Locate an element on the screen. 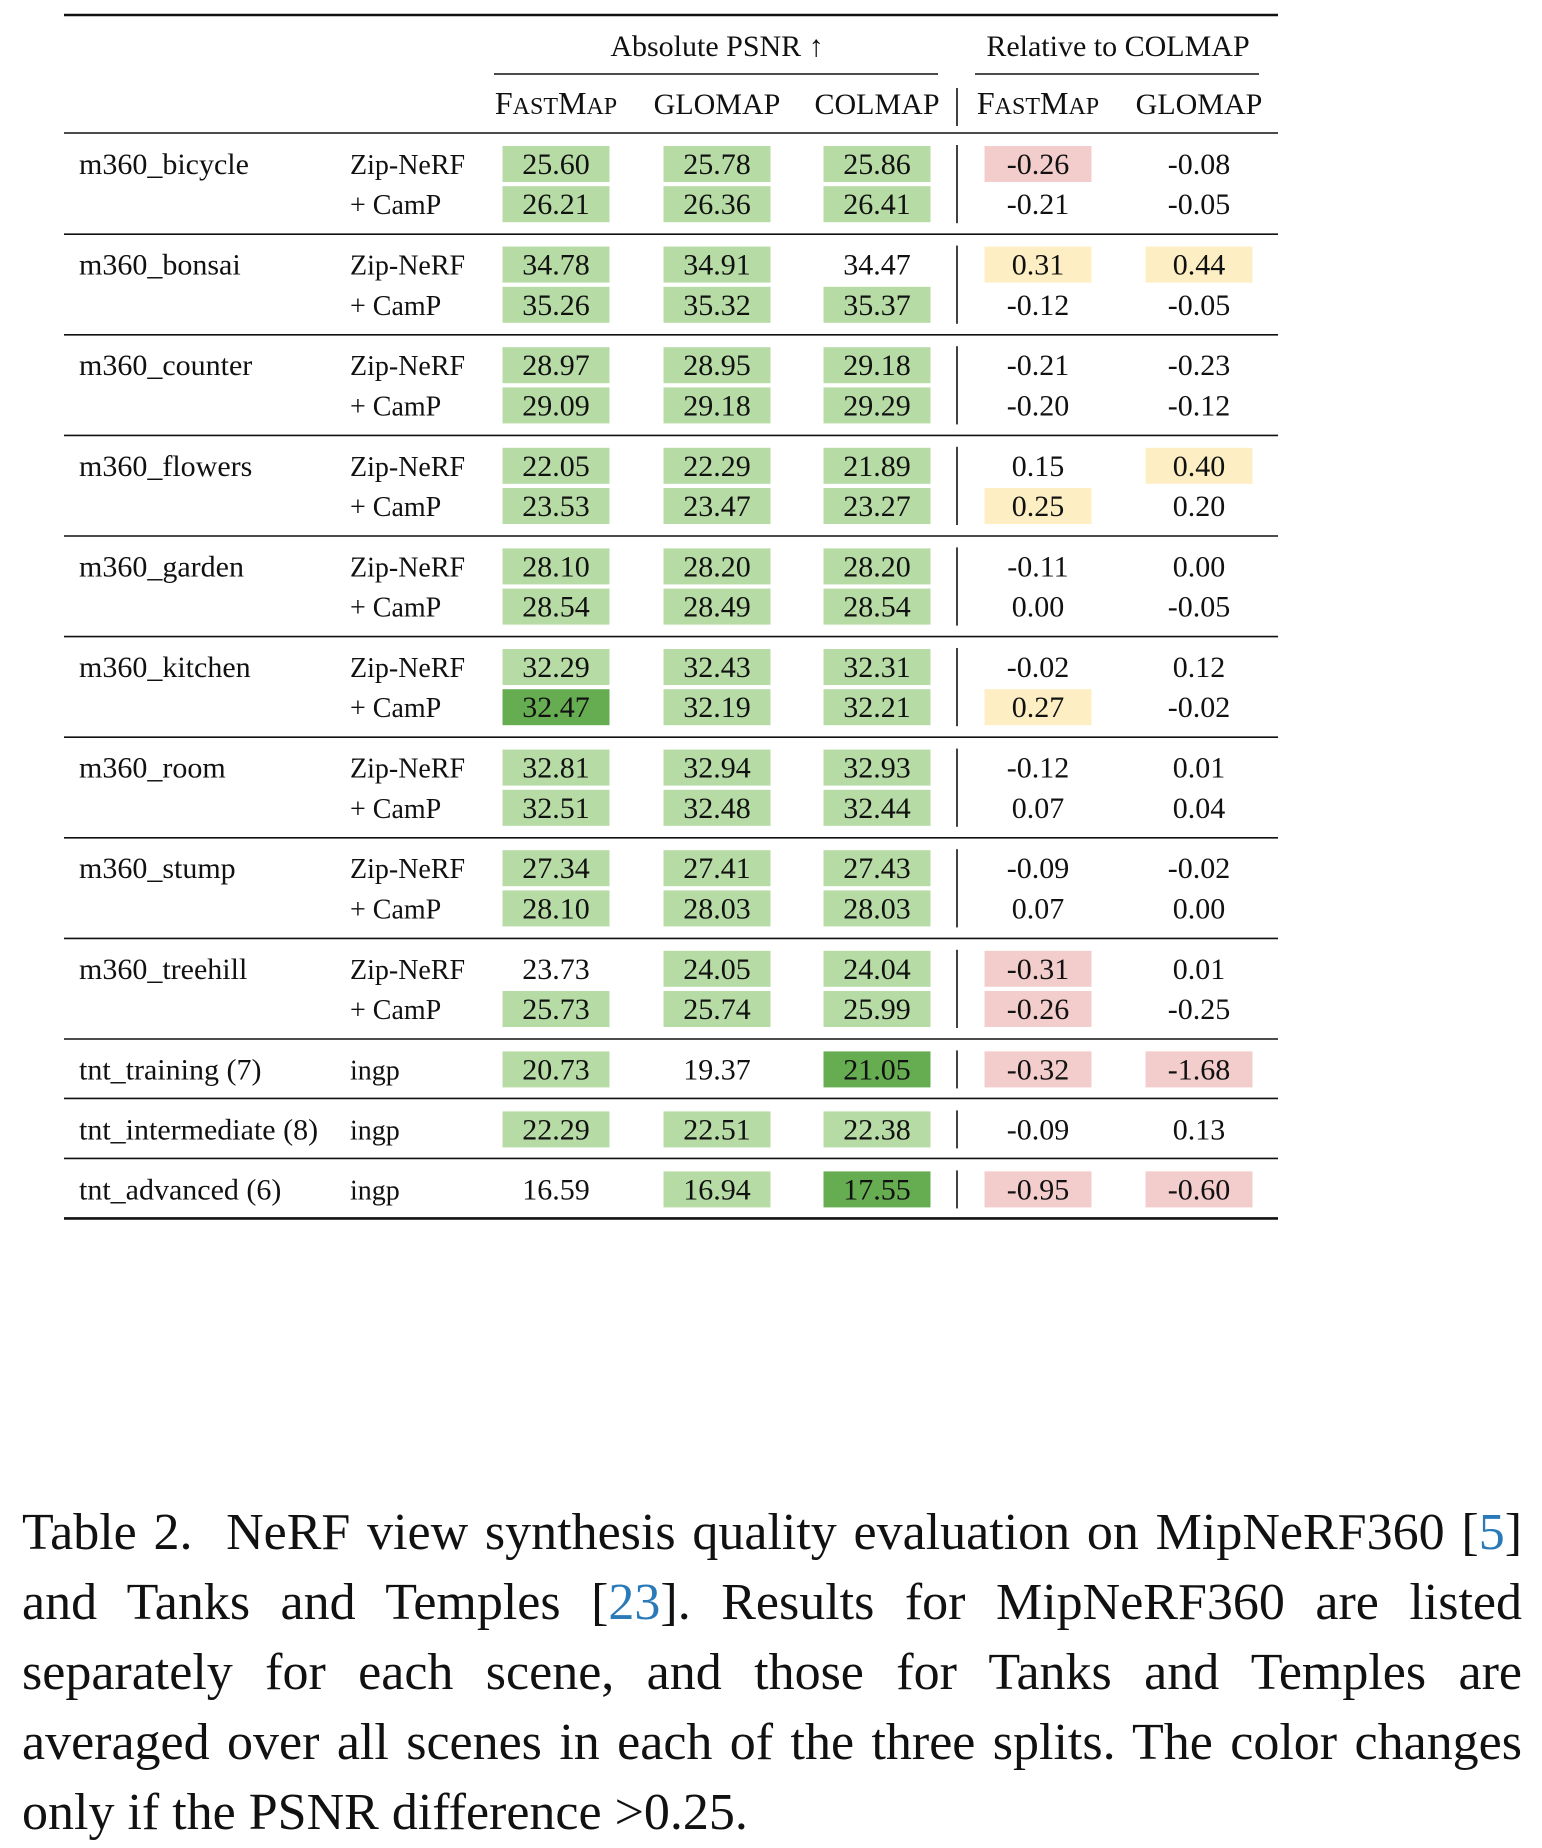 The width and height of the screenshot is (1542, 1848). relative-value: -0.02 is located at coordinates (1199, 868).